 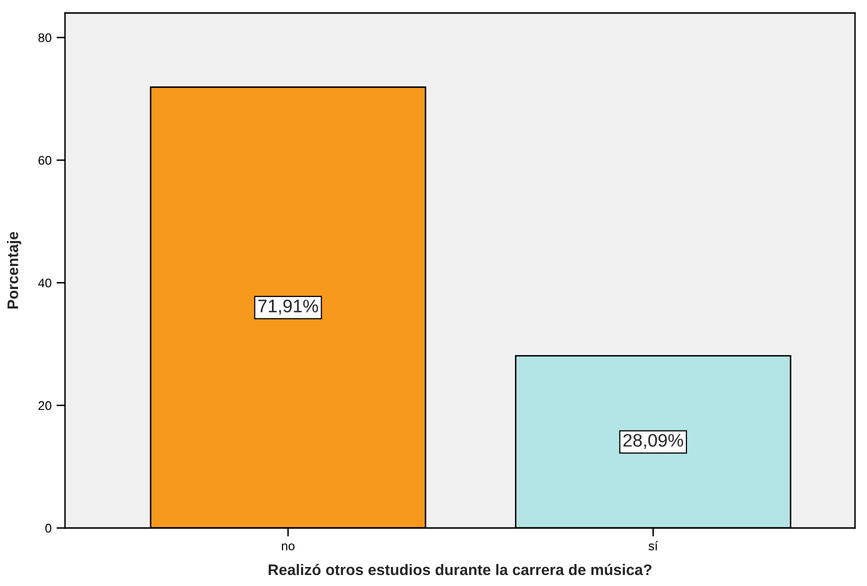 I want to click on y-tick-label: 80, so click(x=45, y=37).